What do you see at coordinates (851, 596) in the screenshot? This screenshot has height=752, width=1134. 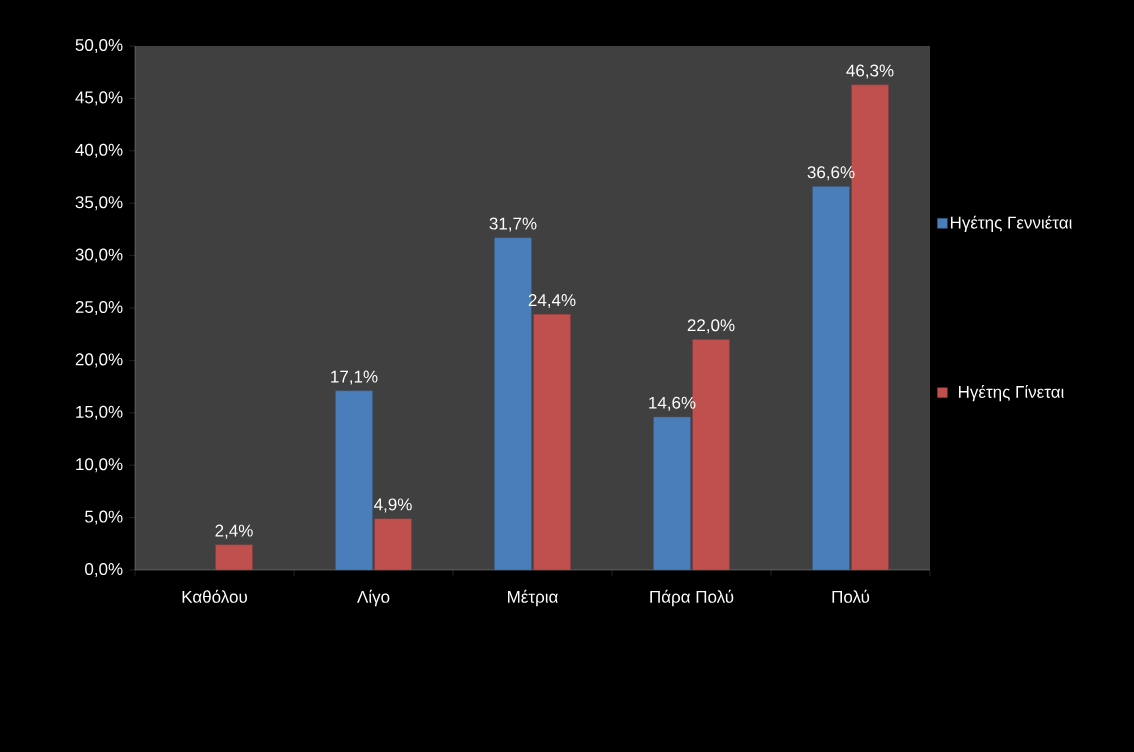 I see `x-tick-label: Πολύ` at bounding box center [851, 596].